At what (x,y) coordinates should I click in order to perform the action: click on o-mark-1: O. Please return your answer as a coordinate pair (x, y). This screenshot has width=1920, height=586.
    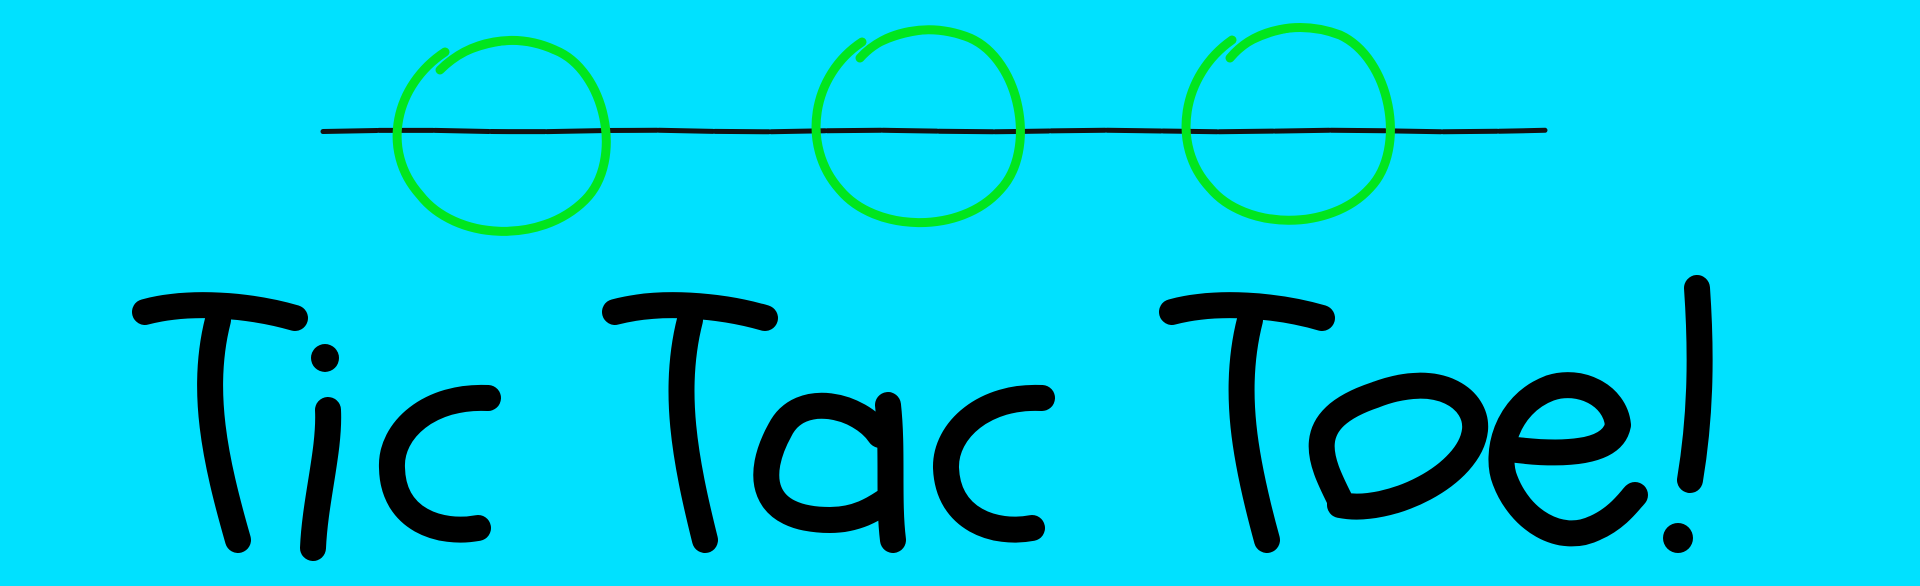
    Looking at the image, I should click on (305, 118).